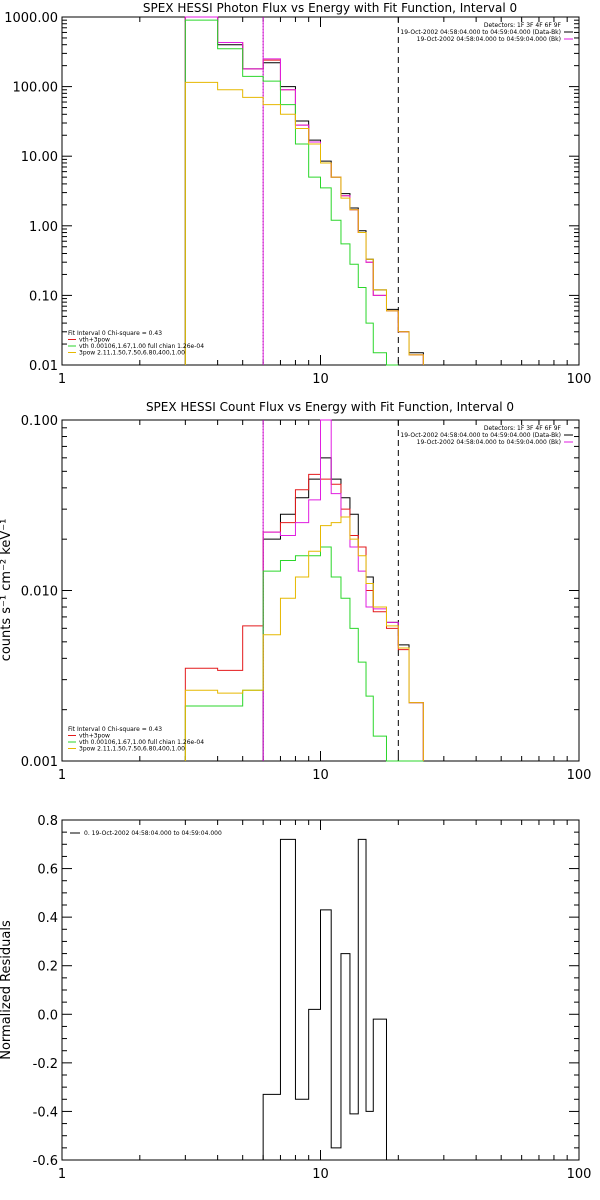  I want to click on photon-ytick-label: 0.01, so click(43, 366).